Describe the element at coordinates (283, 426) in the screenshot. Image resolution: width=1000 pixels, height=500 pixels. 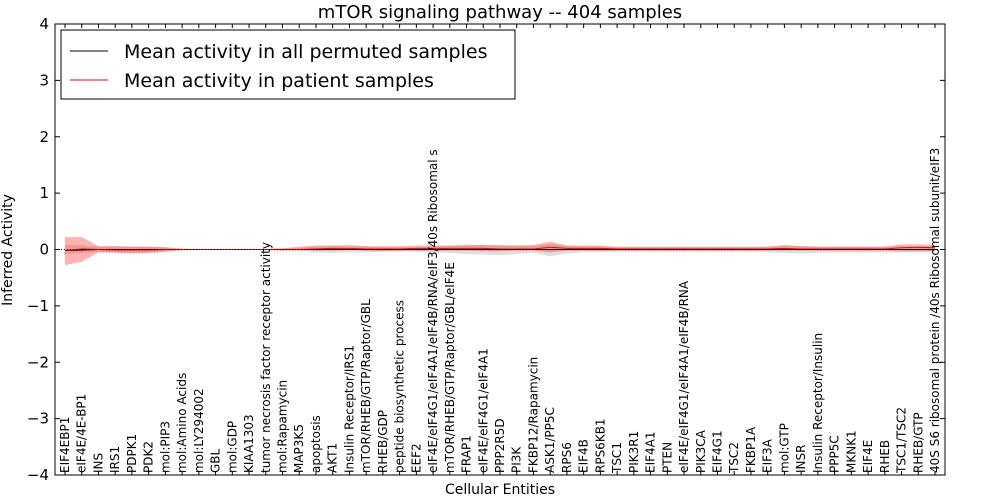
I see `x-tick-label: mol:Rapamycin` at that location.